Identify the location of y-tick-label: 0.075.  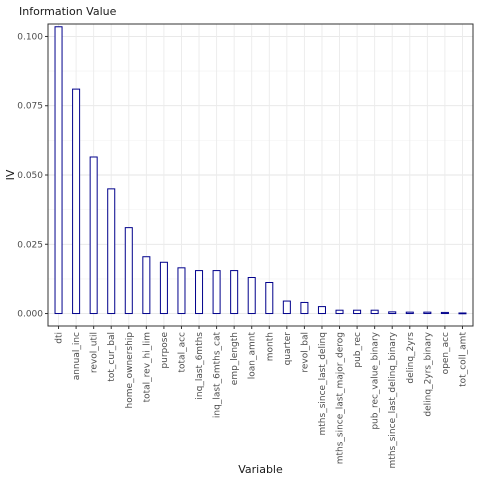
(30, 107).